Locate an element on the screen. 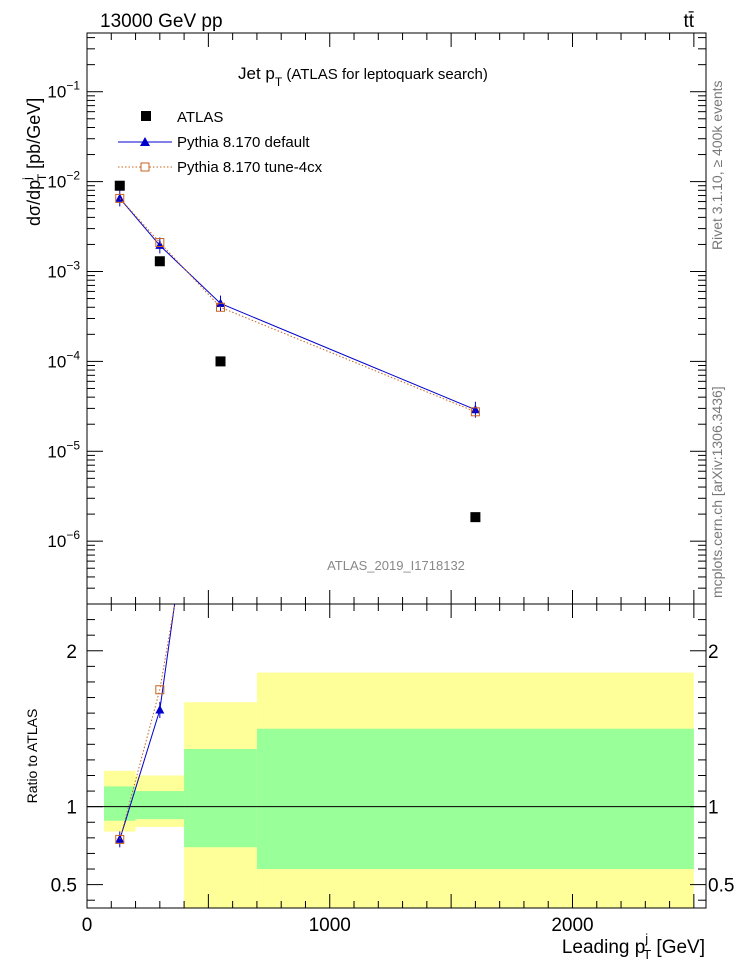 This screenshot has width=746, height=972. chart-title: Jet pT (ATLAS for leptoquark search) is located at coordinates (363, 76).